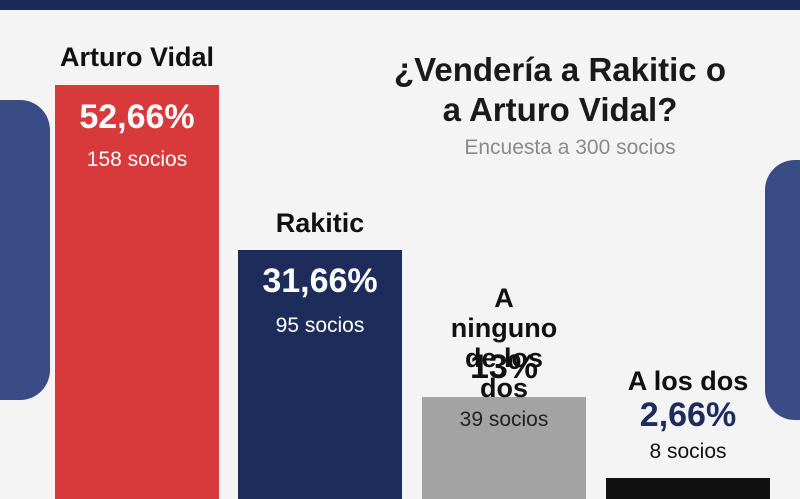  I want to click on socios-label: 158 socios, so click(137, 159).